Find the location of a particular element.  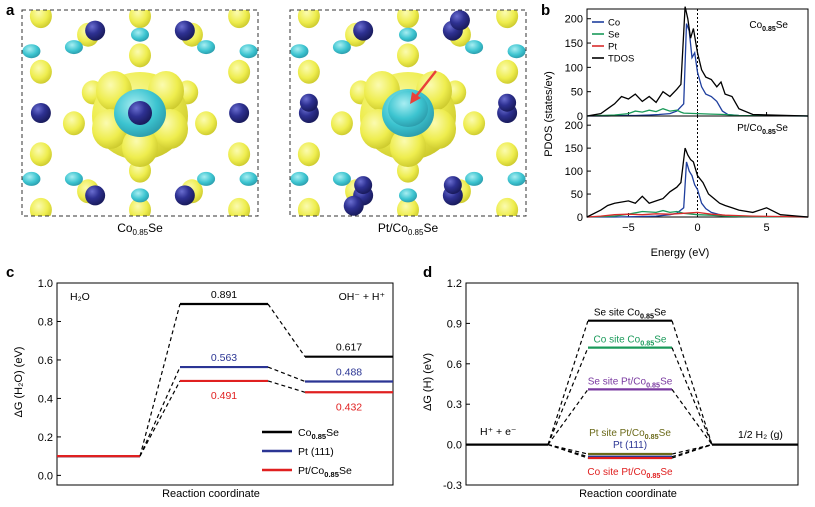

charge-density-map-pt-co085se is located at coordinates (408, 113).